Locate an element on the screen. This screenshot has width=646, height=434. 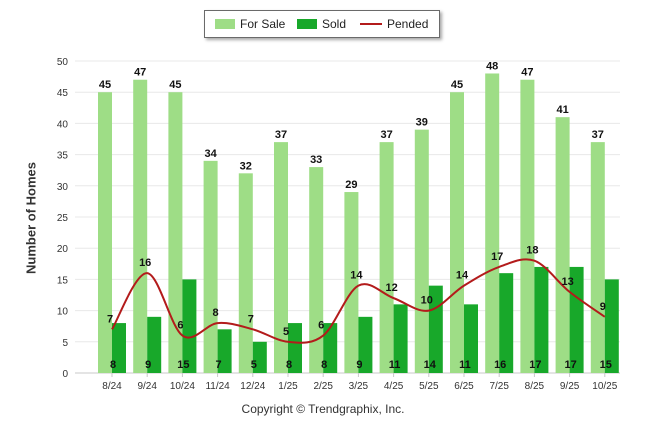
legend-label-pended: Pended is located at coordinates (408, 24).